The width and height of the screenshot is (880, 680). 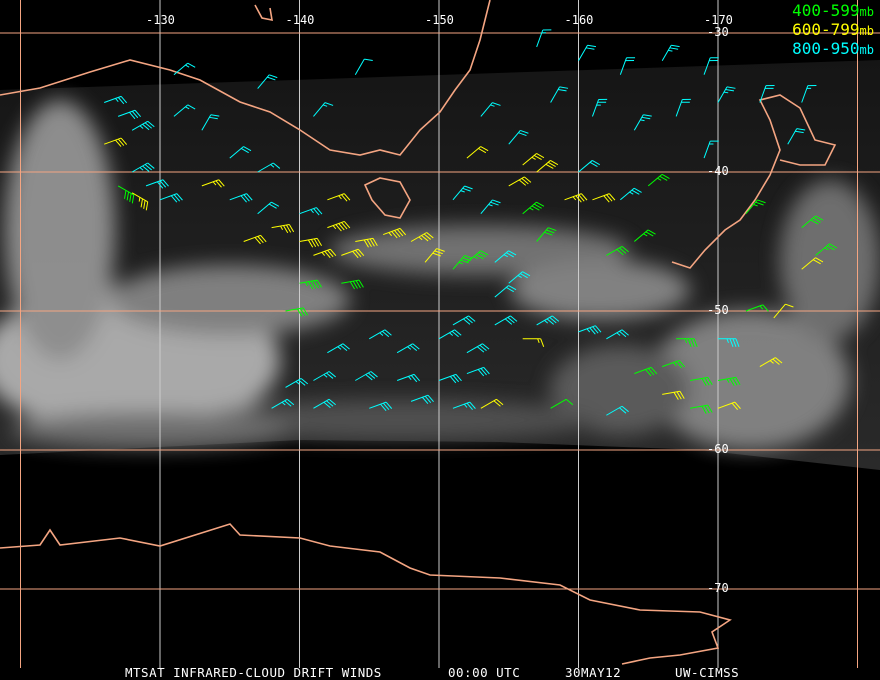 I want to click on latitude-label: -30, so click(x=718, y=32).